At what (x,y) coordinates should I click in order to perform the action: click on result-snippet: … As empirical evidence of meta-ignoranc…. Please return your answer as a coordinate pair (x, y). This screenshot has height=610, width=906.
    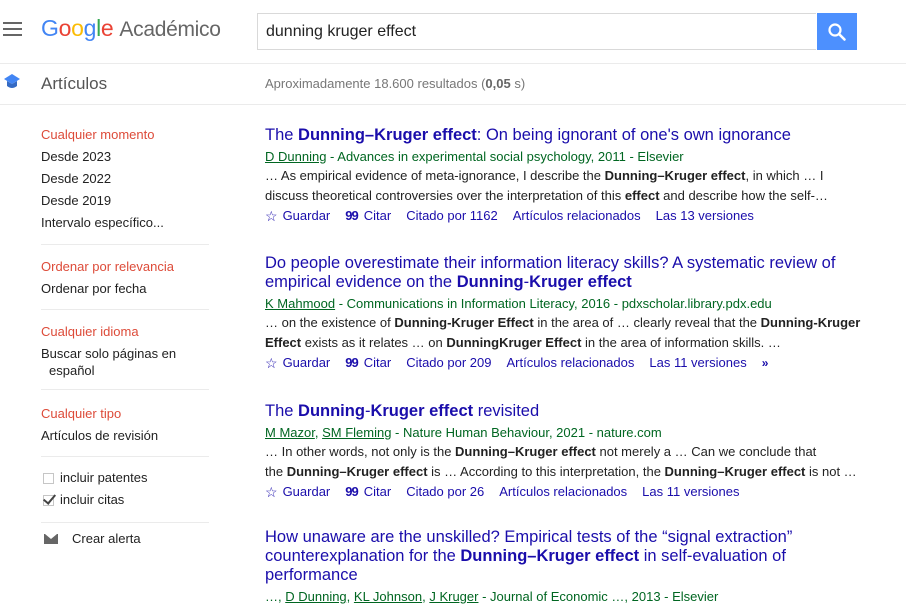
    Looking at the image, I should click on (570, 186).